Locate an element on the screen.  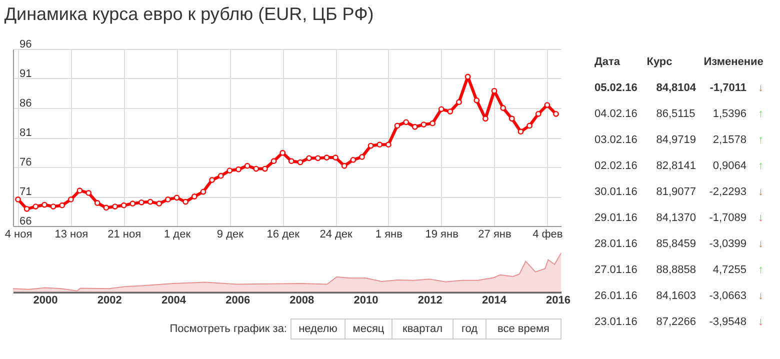
text: 26.01.16 is located at coordinates (616, 296).